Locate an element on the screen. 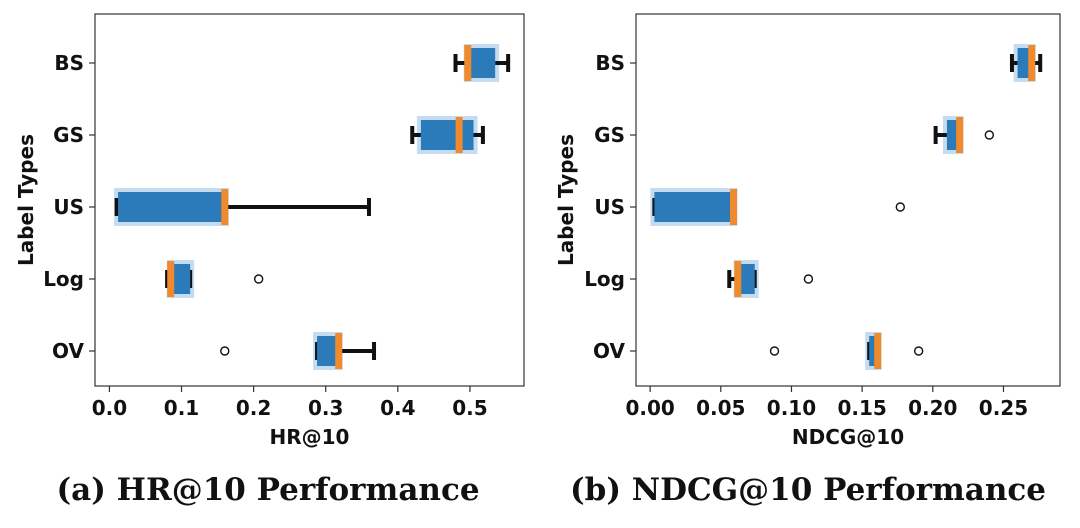 The height and width of the screenshot is (528, 1080). x-tick-label: 0.2 is located at coordinates (253, 408).